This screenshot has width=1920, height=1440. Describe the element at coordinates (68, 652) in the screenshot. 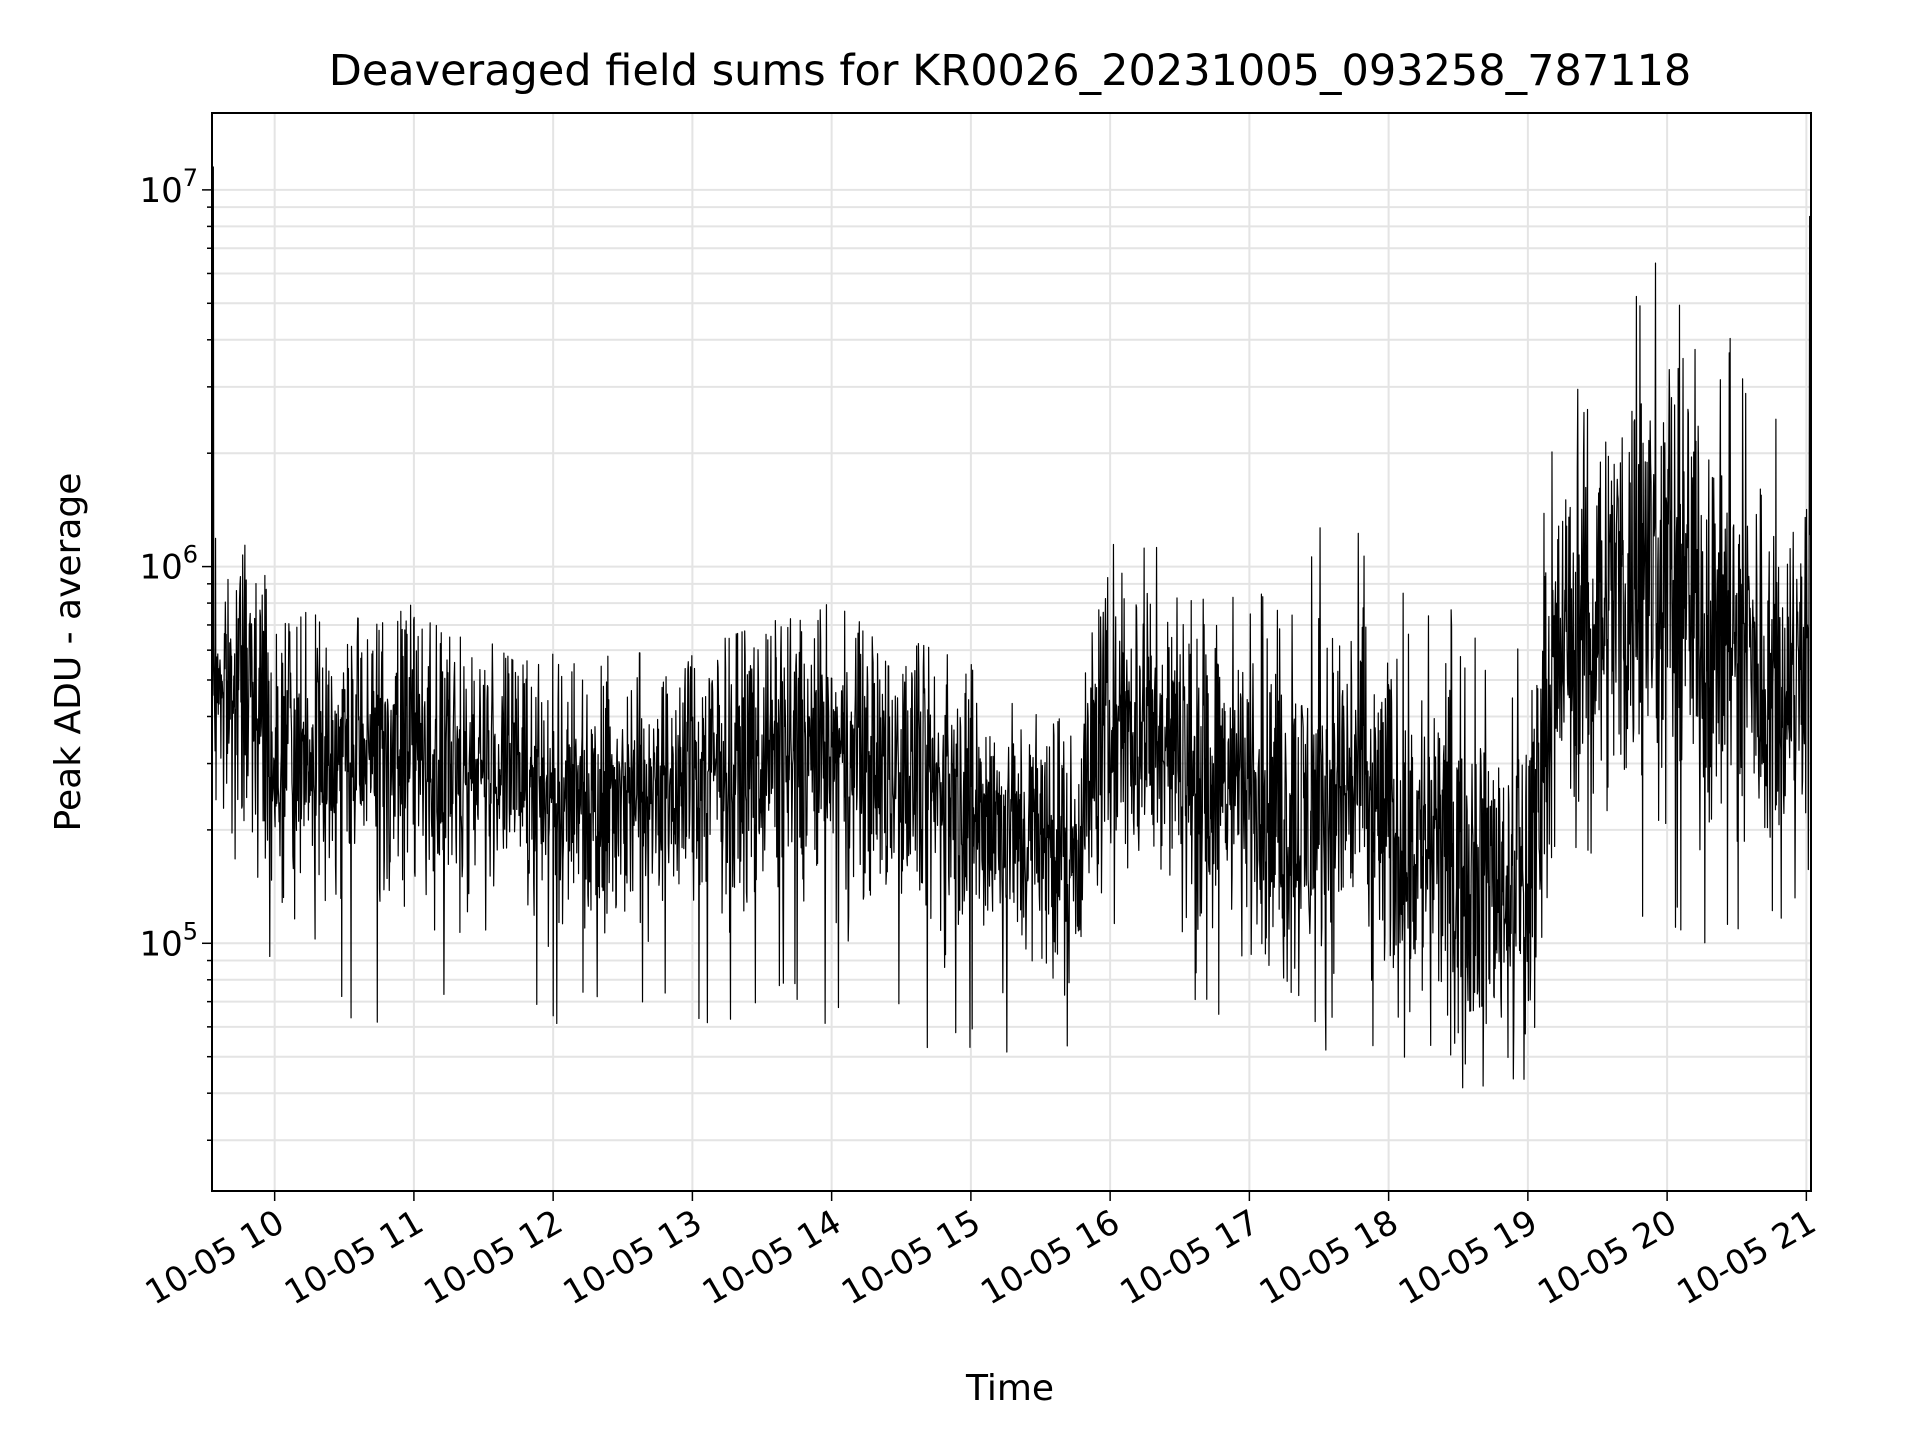

I see `y-axis-label: Peak ADU - average` at that location.